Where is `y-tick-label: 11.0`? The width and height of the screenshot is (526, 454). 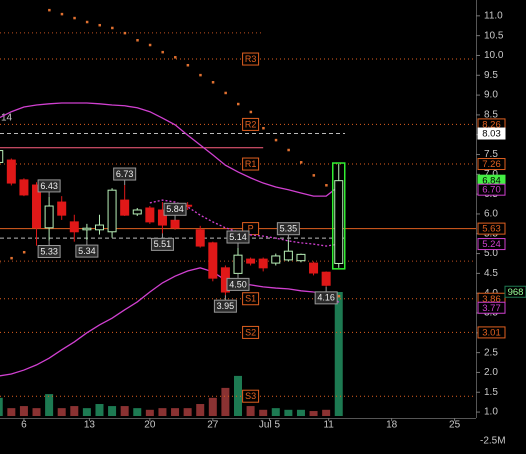
y-tick-label: 11.0 is located at coordinates (493, 15).